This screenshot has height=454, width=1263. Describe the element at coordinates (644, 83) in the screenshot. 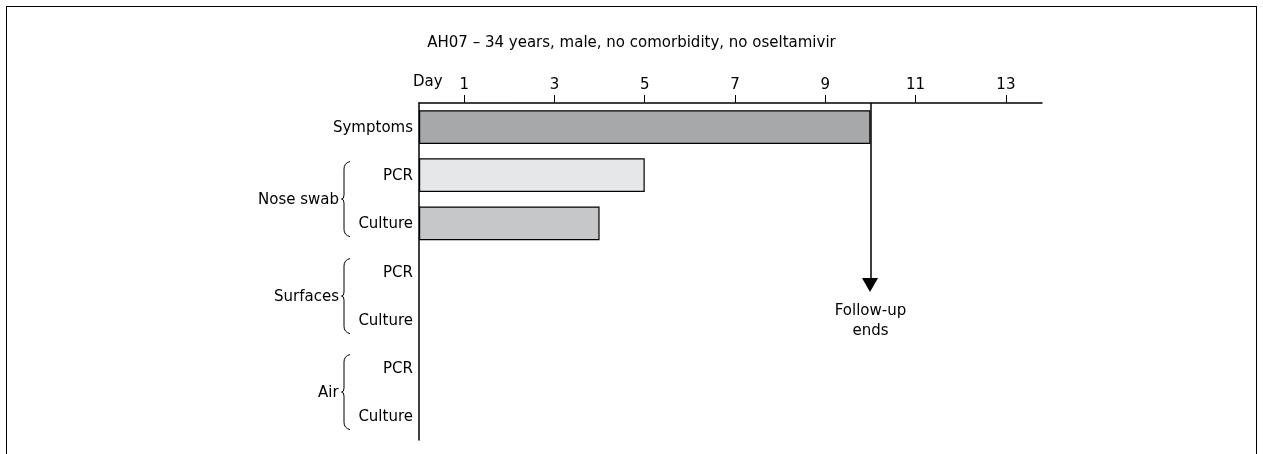

I see `x-tick-label: 5` at that location.